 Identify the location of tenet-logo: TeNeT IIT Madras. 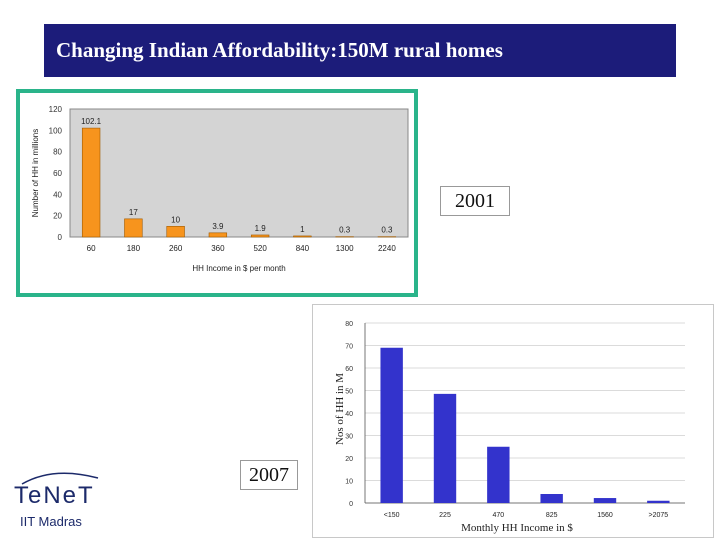
(58, 501).